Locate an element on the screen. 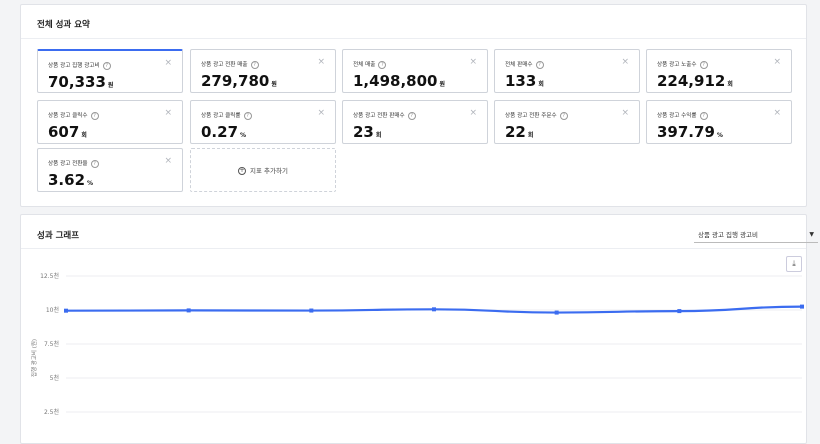  y-tick-label: 7.5천 is located at coordinates (51, 344).